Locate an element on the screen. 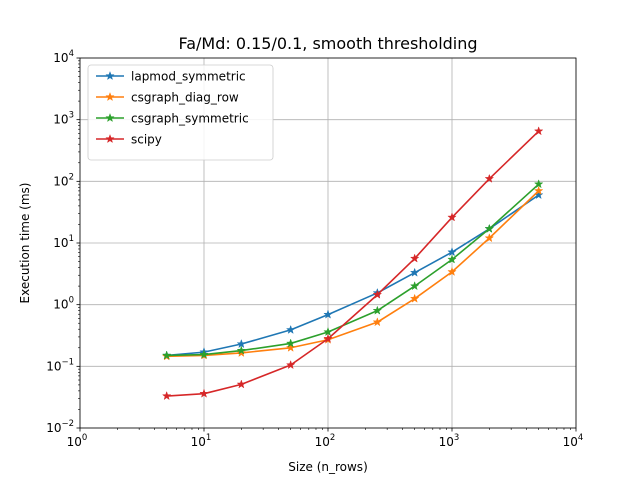  chart-title: Fa/Md: 0.15/0.1, smooth thresholding is located at coordinates (327, 43).